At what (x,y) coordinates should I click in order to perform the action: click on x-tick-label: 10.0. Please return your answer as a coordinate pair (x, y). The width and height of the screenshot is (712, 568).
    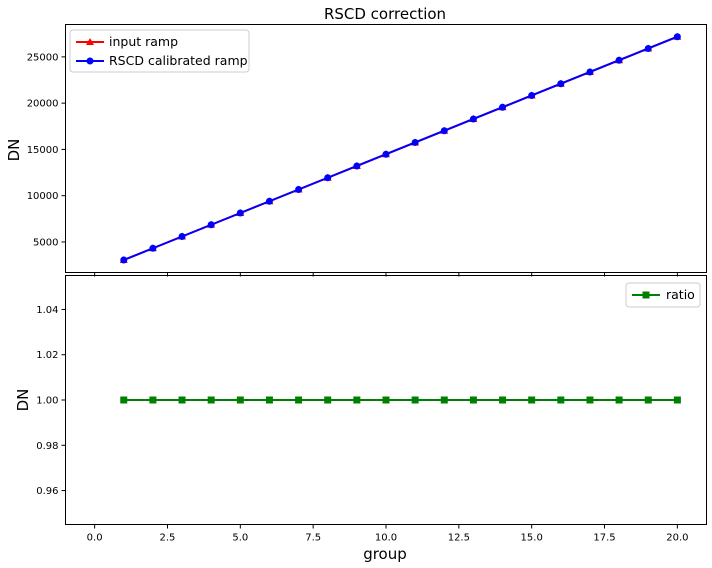
    Looking at the image, I should click on (386, 538).